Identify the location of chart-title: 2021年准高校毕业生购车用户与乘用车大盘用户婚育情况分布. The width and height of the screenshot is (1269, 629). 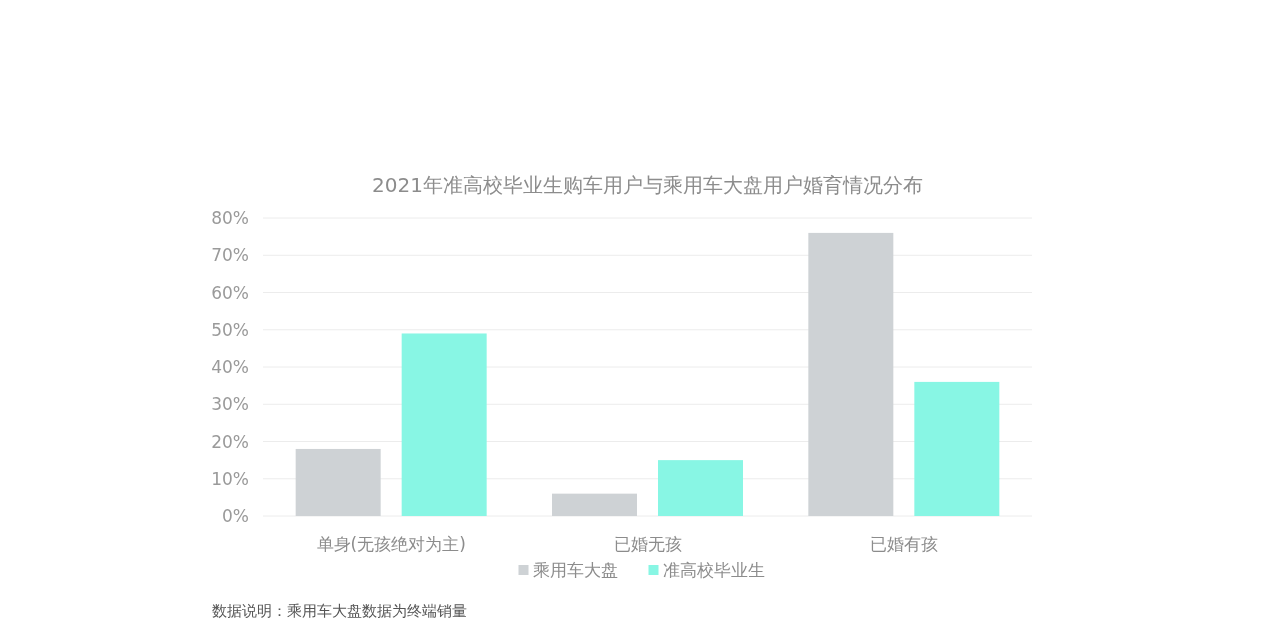
(647, 185).